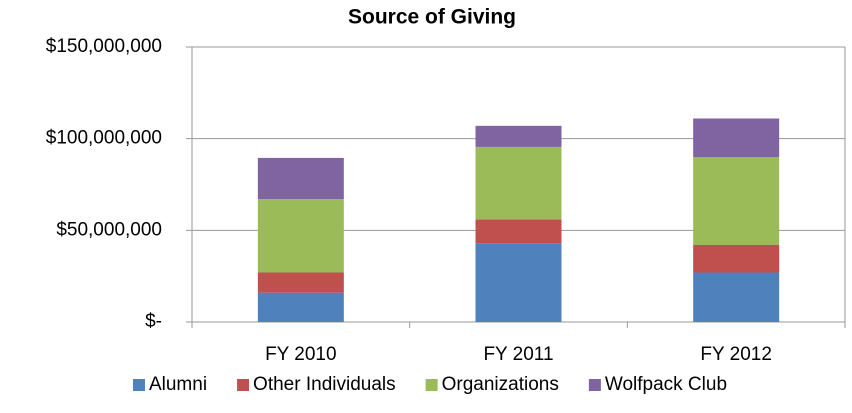 The width and height of the screenshot is (852, 413). I want to click on legend-label: Wolfpack Club, so click(666, 384).